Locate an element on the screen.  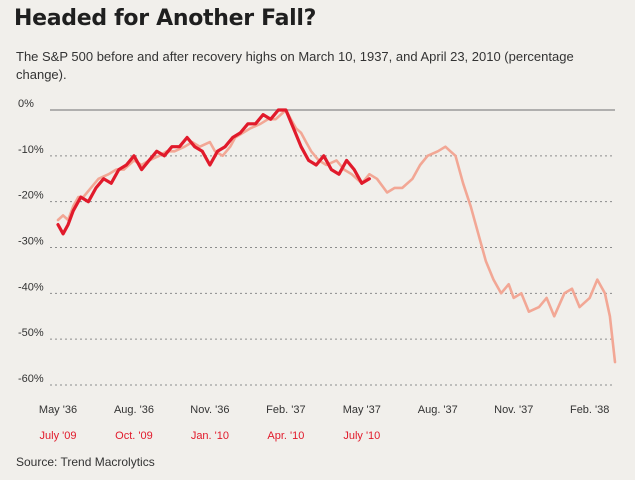
y-tick-label: 0% is located at coordinates (26, 104).